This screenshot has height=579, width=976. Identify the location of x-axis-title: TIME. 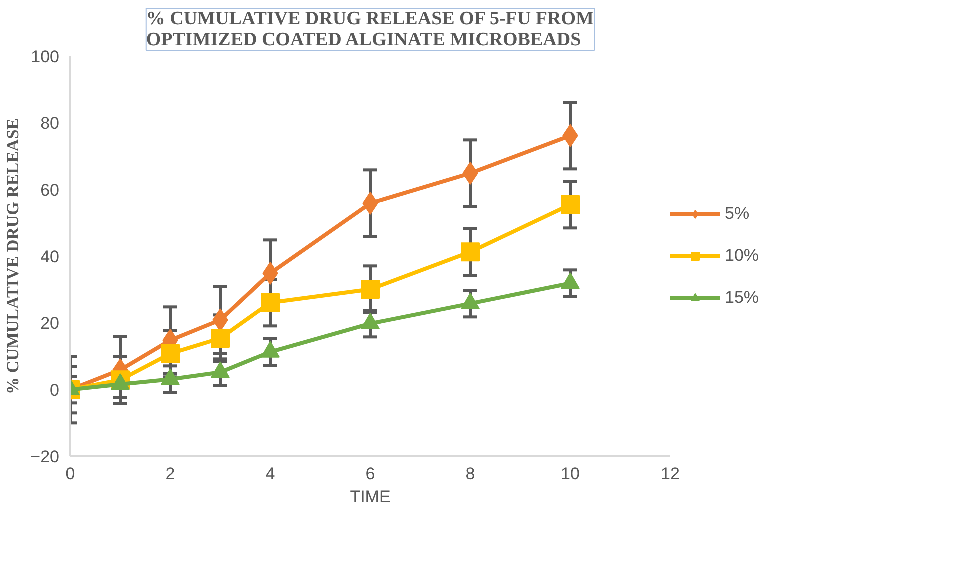
(370, 497).